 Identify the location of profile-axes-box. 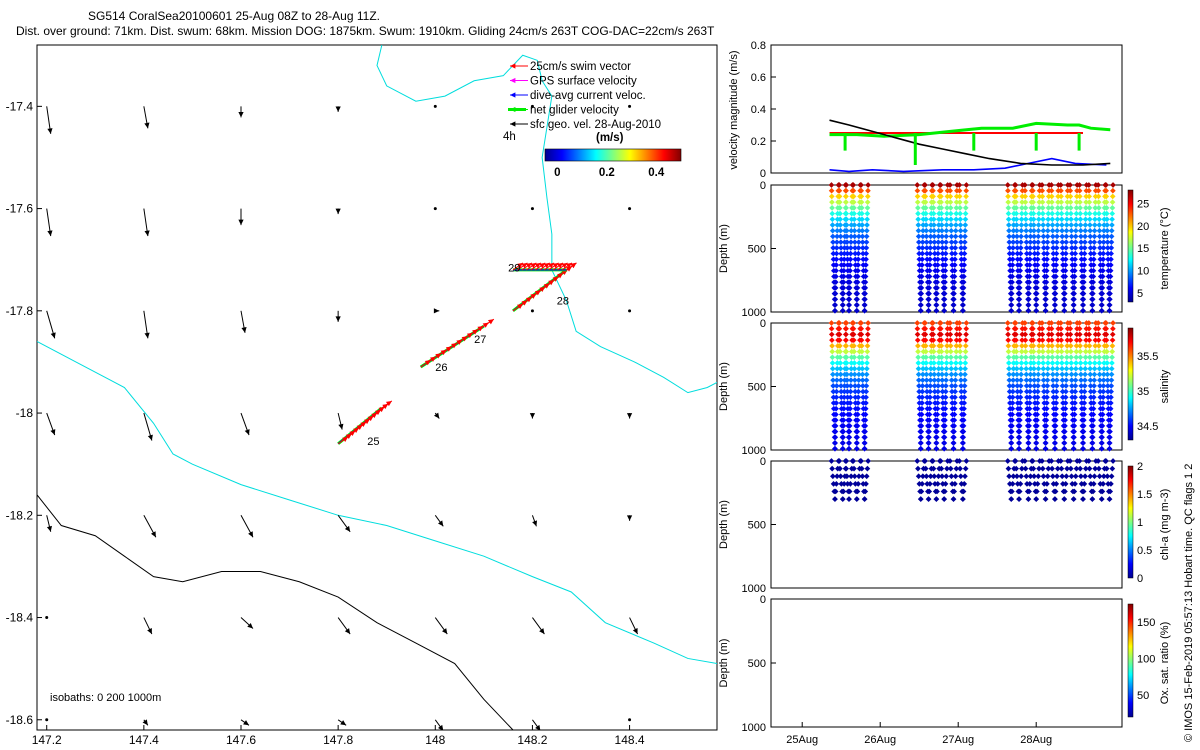
(946, 524).